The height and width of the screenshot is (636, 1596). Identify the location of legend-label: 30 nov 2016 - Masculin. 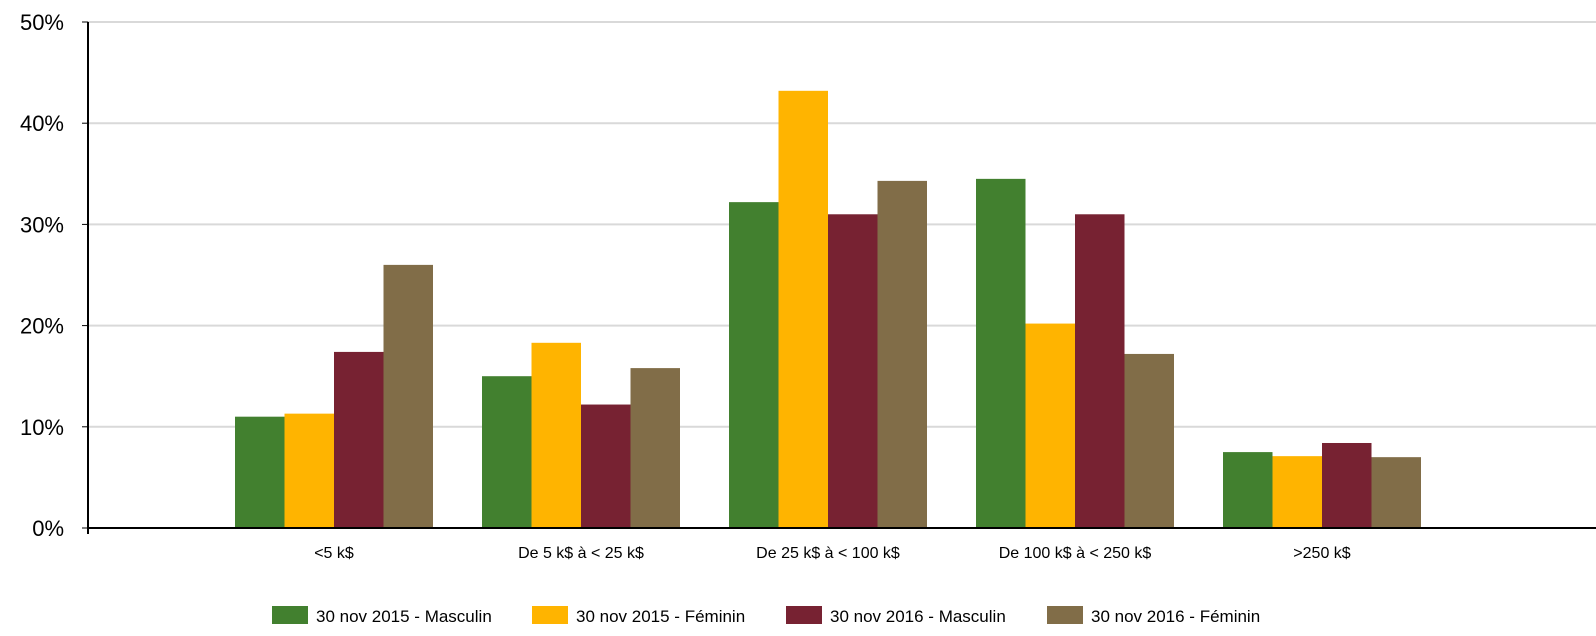
(918, 616).